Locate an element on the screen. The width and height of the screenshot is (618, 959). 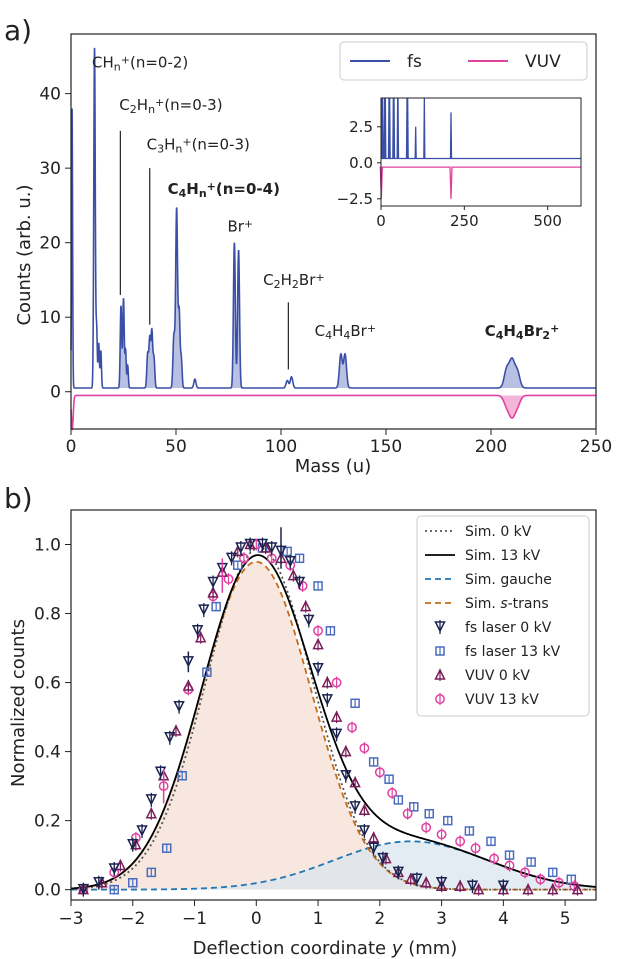
annotation-part: H is located at coordinates (192, 189).